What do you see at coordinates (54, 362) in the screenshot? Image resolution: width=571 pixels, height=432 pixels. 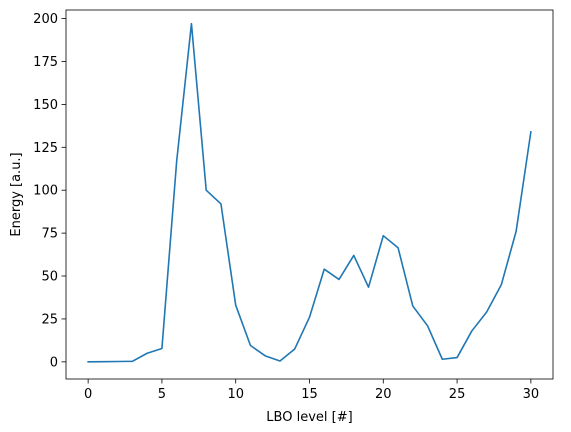 I see `y-tick-label: 0` at bounding box center [54, 362].